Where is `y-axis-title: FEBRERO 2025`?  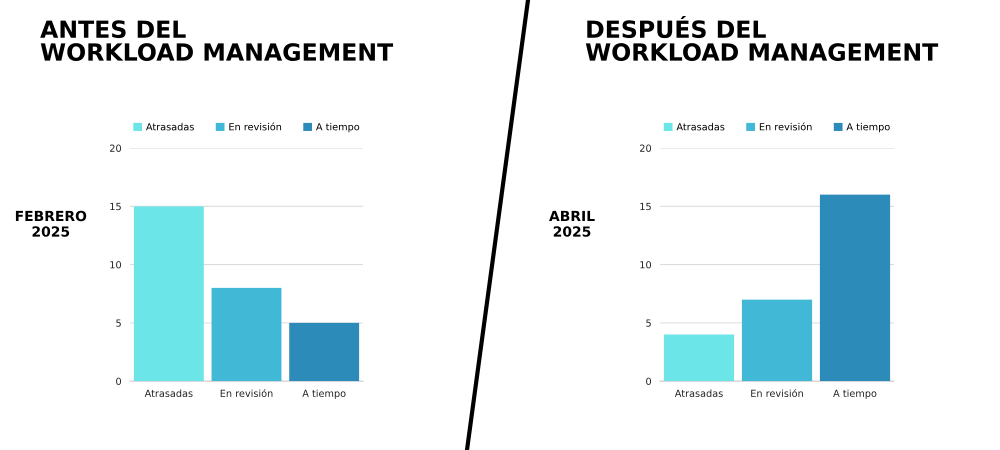
y-axis-title: FEBRERO 2025 is located at coordinates (51, 223).